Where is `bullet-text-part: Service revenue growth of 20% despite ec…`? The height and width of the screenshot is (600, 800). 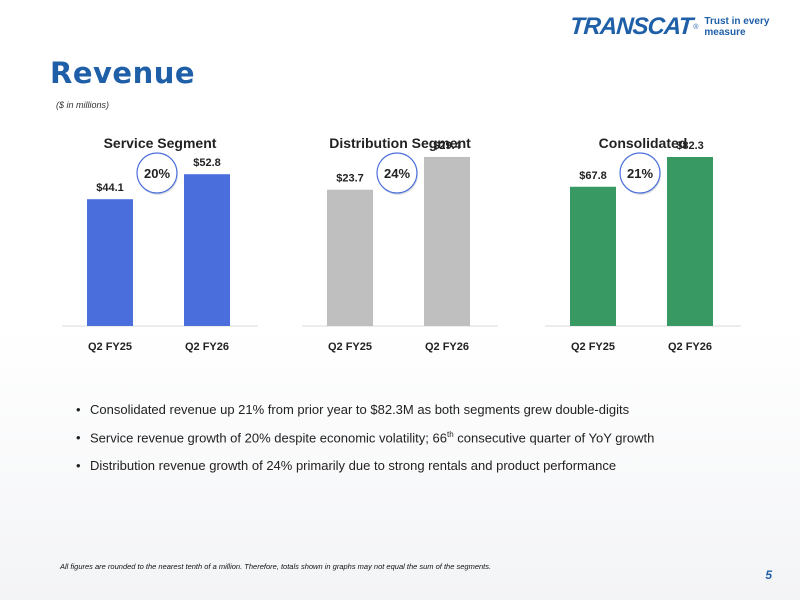
bullet-text-part: Service revenue growth of 20% despite ec… is located at coordinates (268, 438).